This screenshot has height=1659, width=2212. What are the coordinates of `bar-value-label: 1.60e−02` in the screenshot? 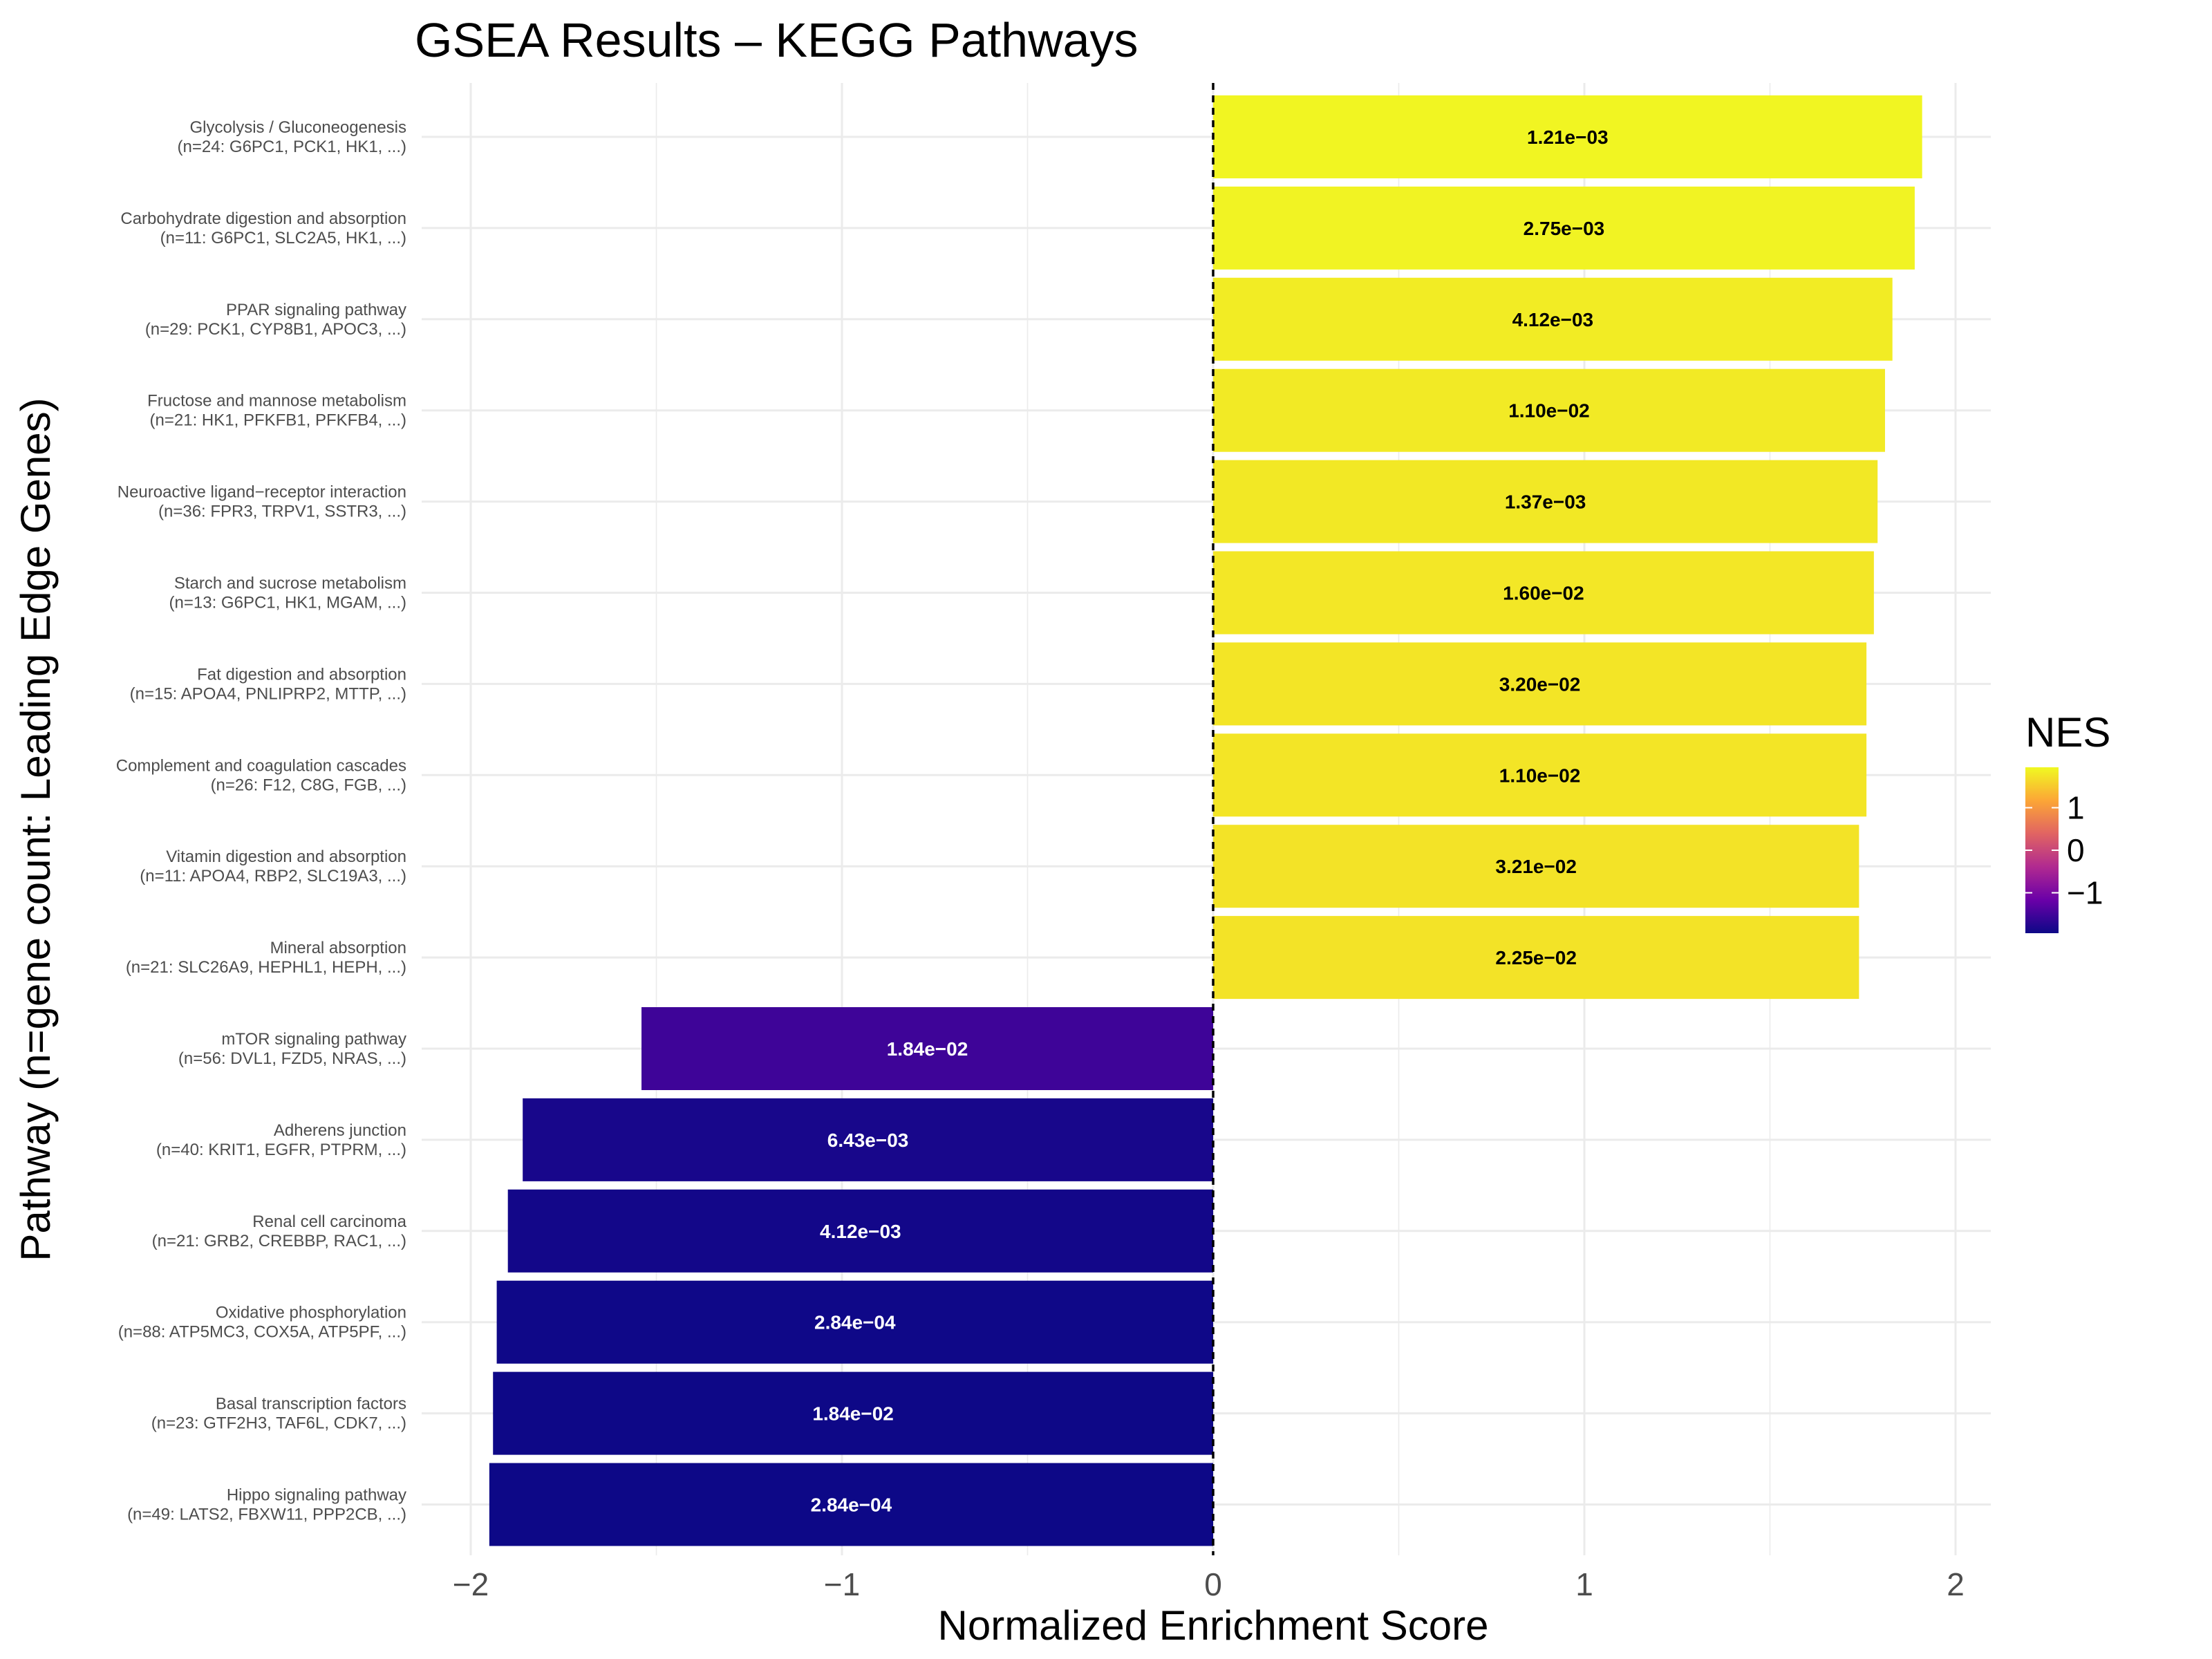 It's located at (1544, 593).